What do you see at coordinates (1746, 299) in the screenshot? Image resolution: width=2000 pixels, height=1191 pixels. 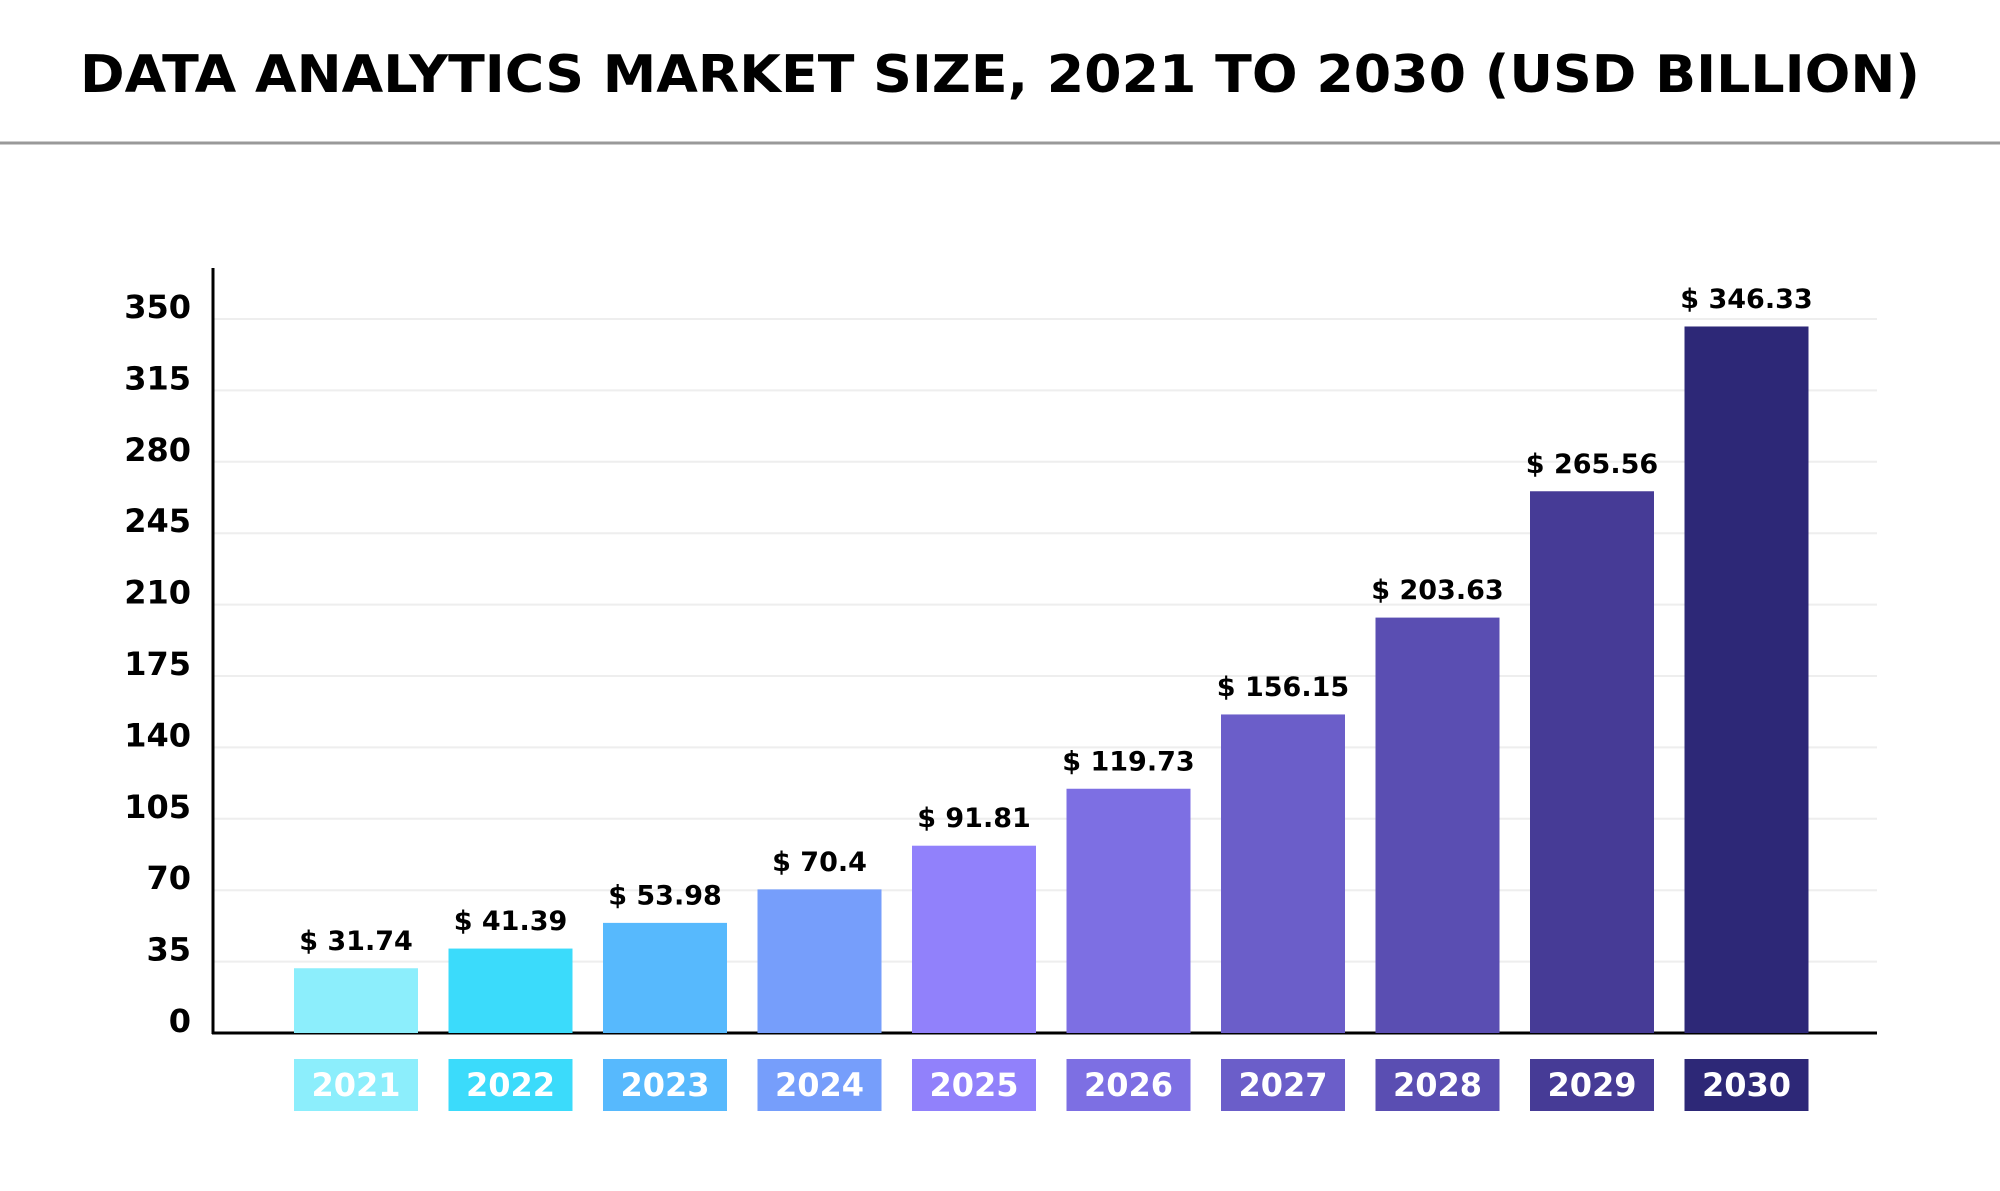 I see `value-label: $ 346.33` at bounding box center [1746, 299].